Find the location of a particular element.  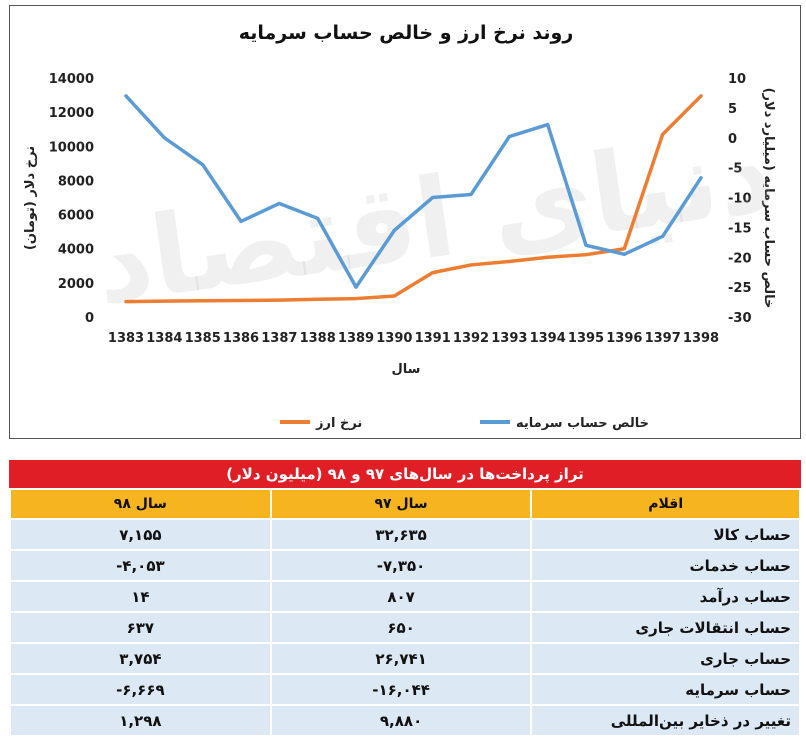

x-tick-label: 1393 is located at coordinates (509, 338).